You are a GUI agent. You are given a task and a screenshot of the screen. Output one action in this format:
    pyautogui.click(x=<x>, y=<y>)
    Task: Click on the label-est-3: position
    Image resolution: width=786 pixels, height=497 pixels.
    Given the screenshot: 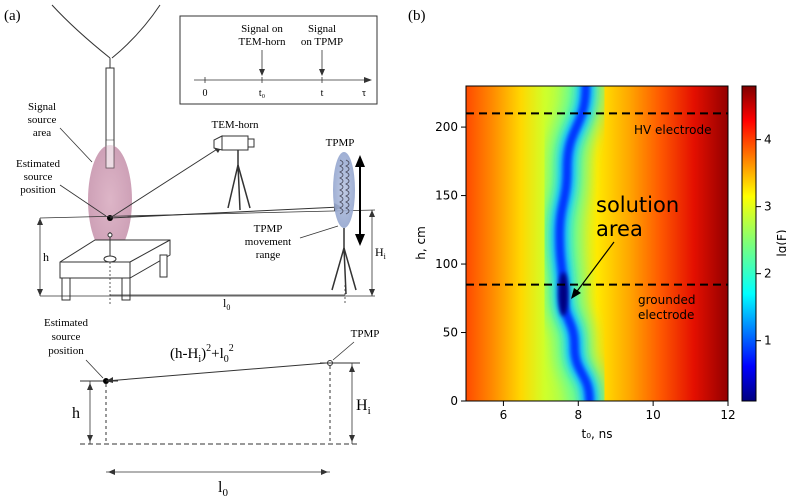 What is the action you would take?
    pyautogui.click(x=38, y=190)
    